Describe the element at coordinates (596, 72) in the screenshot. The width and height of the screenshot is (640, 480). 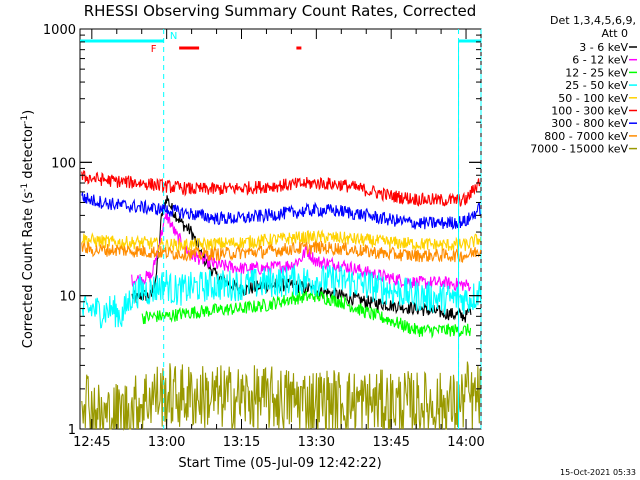
I see `legend-label-3: 12 - 25 keV` at that location.